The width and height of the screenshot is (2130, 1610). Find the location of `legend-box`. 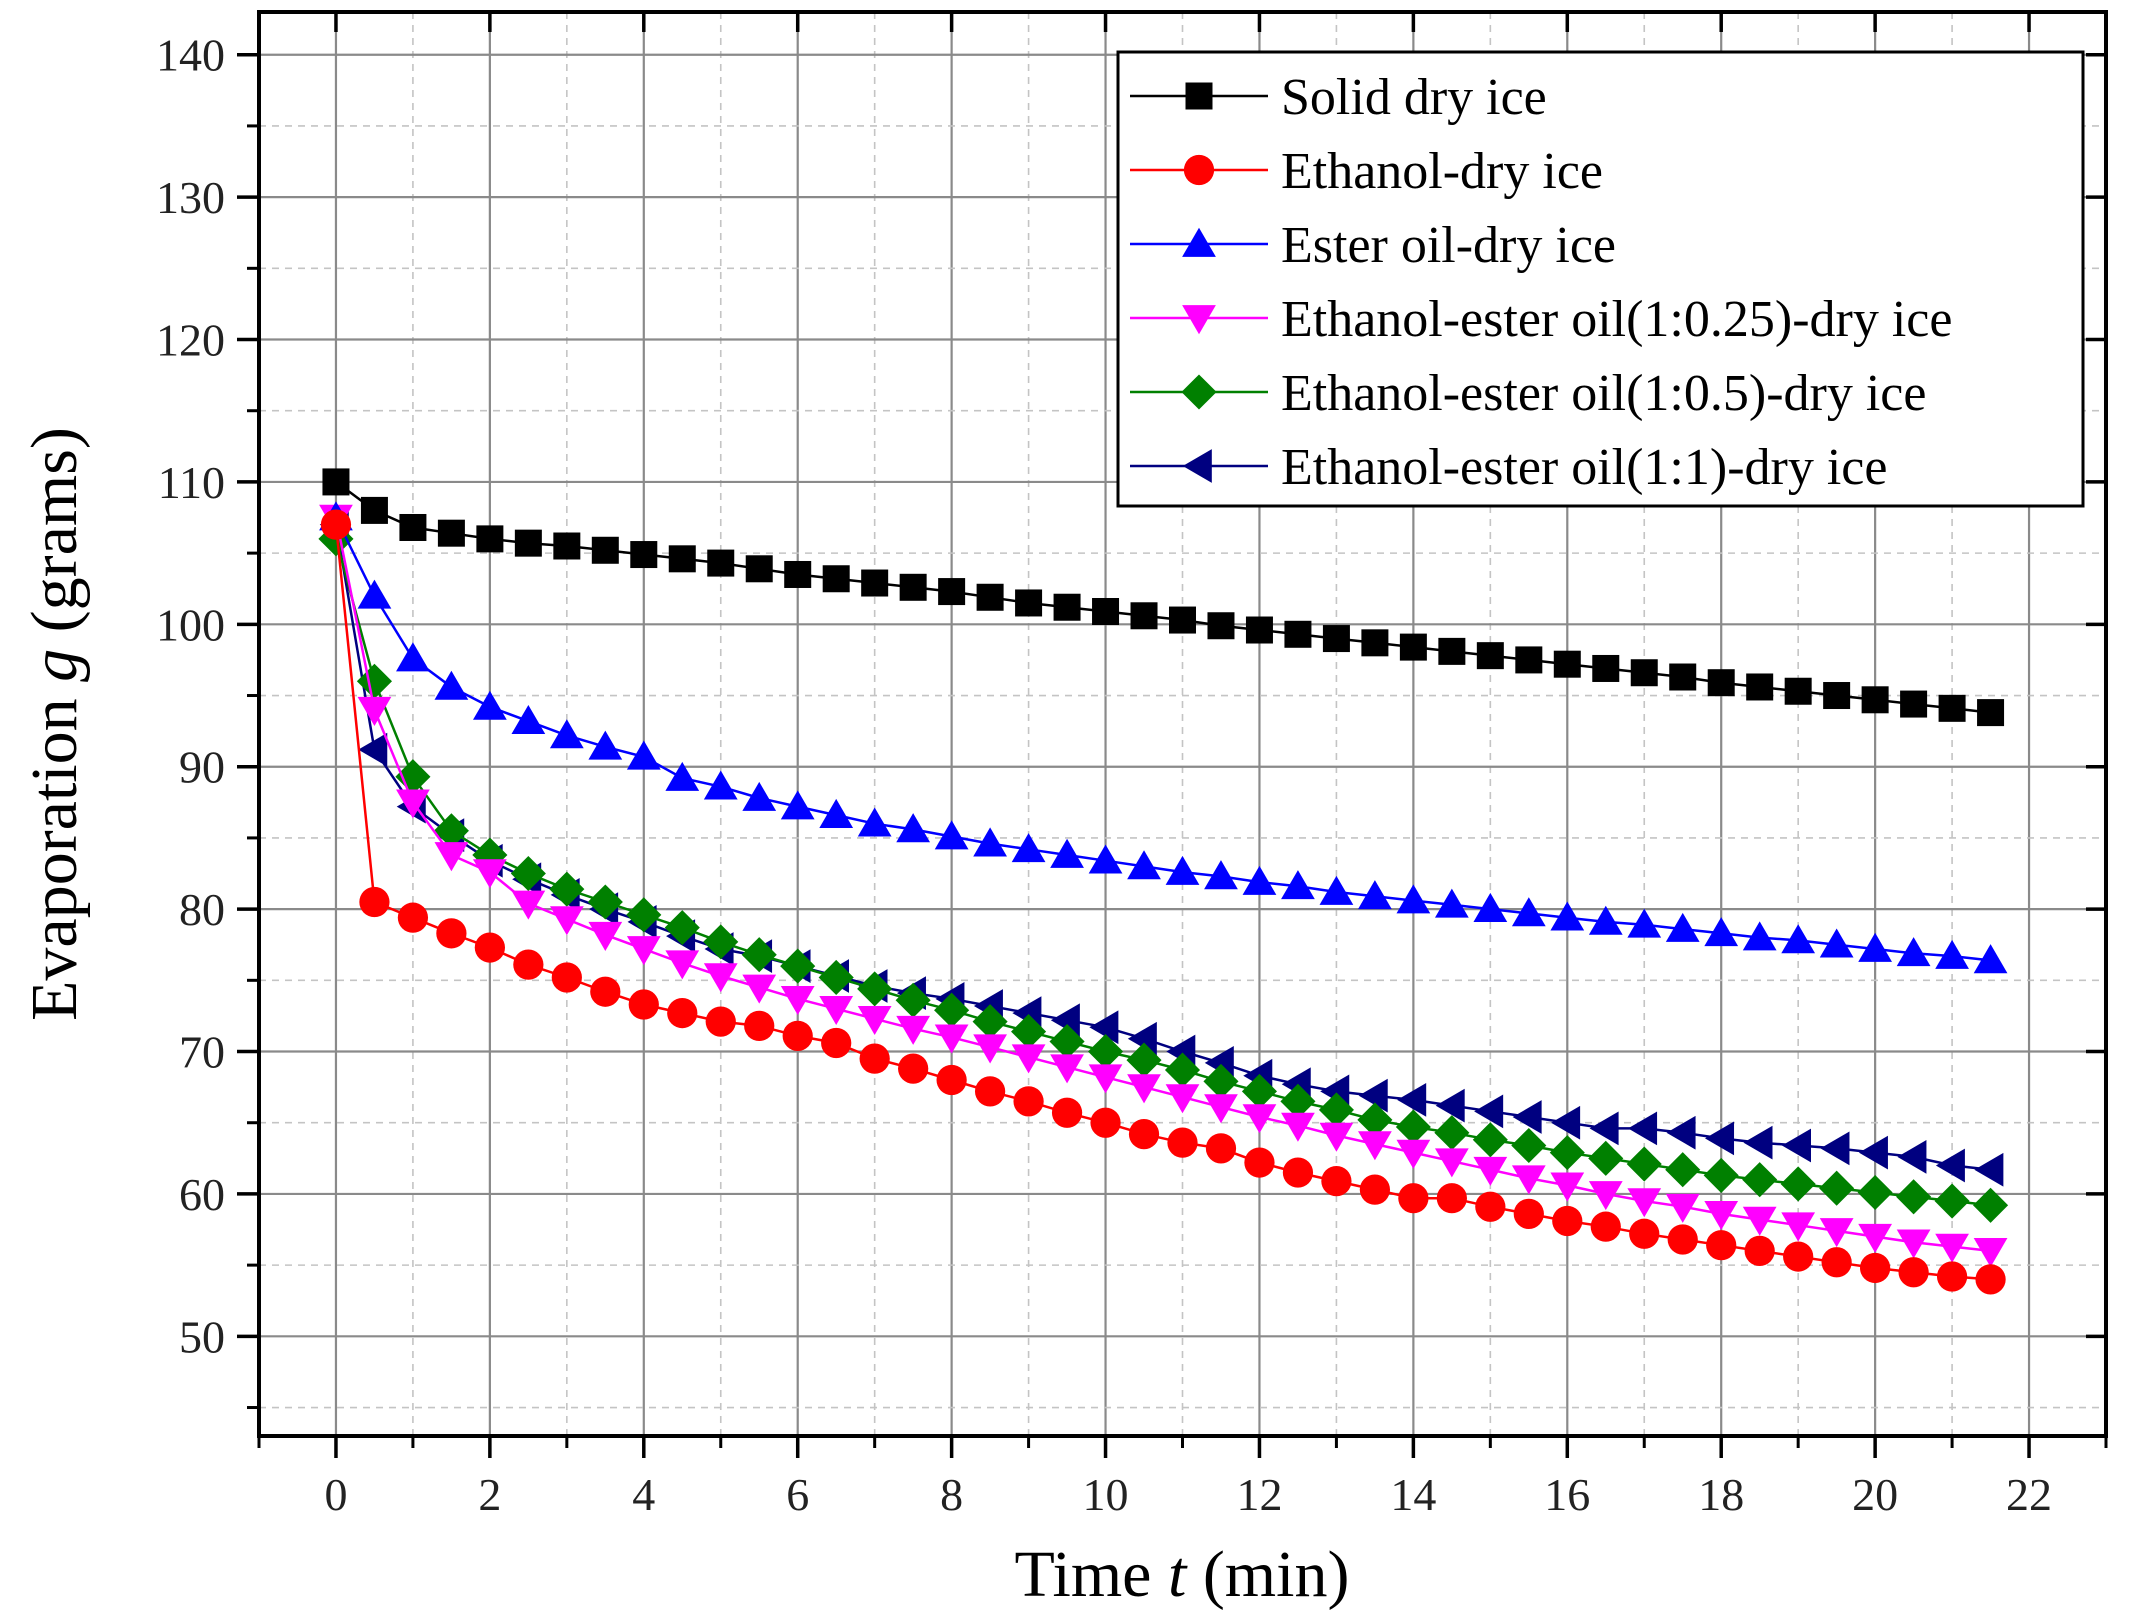

legend-box is located at coordinates (1600, 279).